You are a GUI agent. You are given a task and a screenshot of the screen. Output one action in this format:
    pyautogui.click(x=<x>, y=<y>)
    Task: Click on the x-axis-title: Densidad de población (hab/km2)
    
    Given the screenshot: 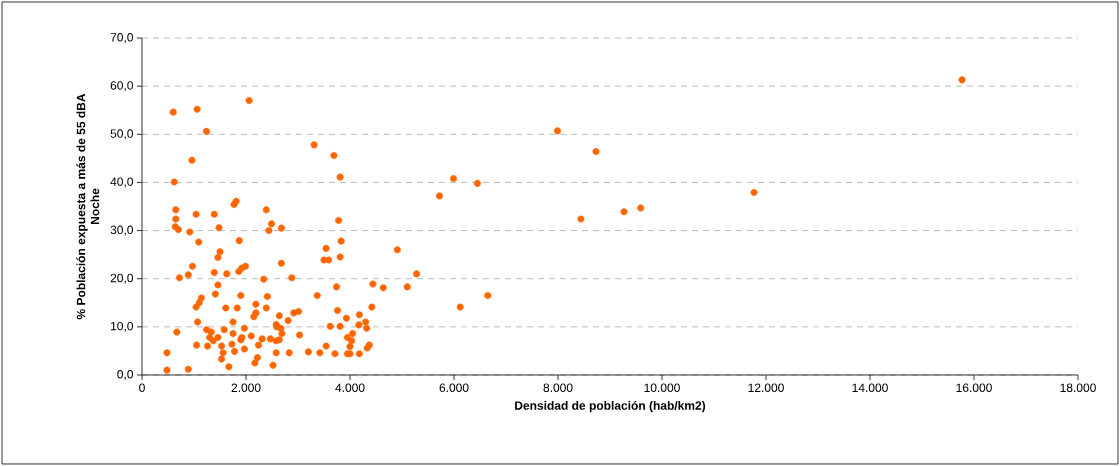 What is the action you would take?
    pyautogui.click(x=610, y=406)
    